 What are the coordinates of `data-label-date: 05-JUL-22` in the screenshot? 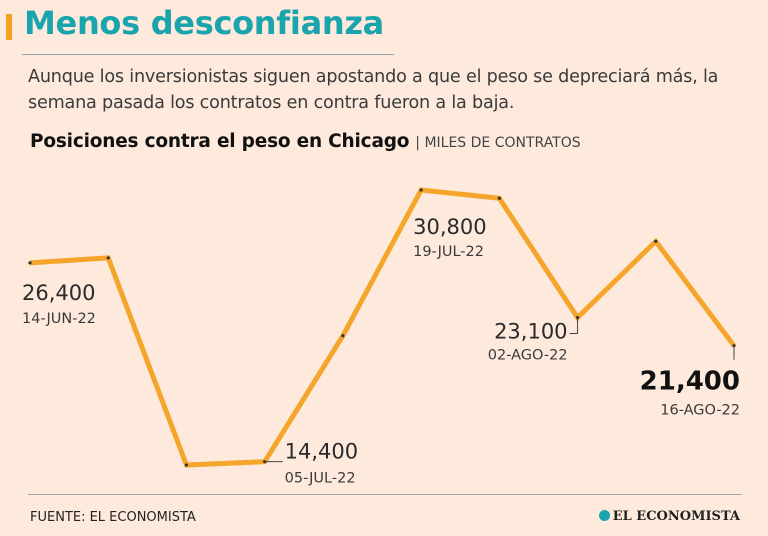 It's located at (320, 479).